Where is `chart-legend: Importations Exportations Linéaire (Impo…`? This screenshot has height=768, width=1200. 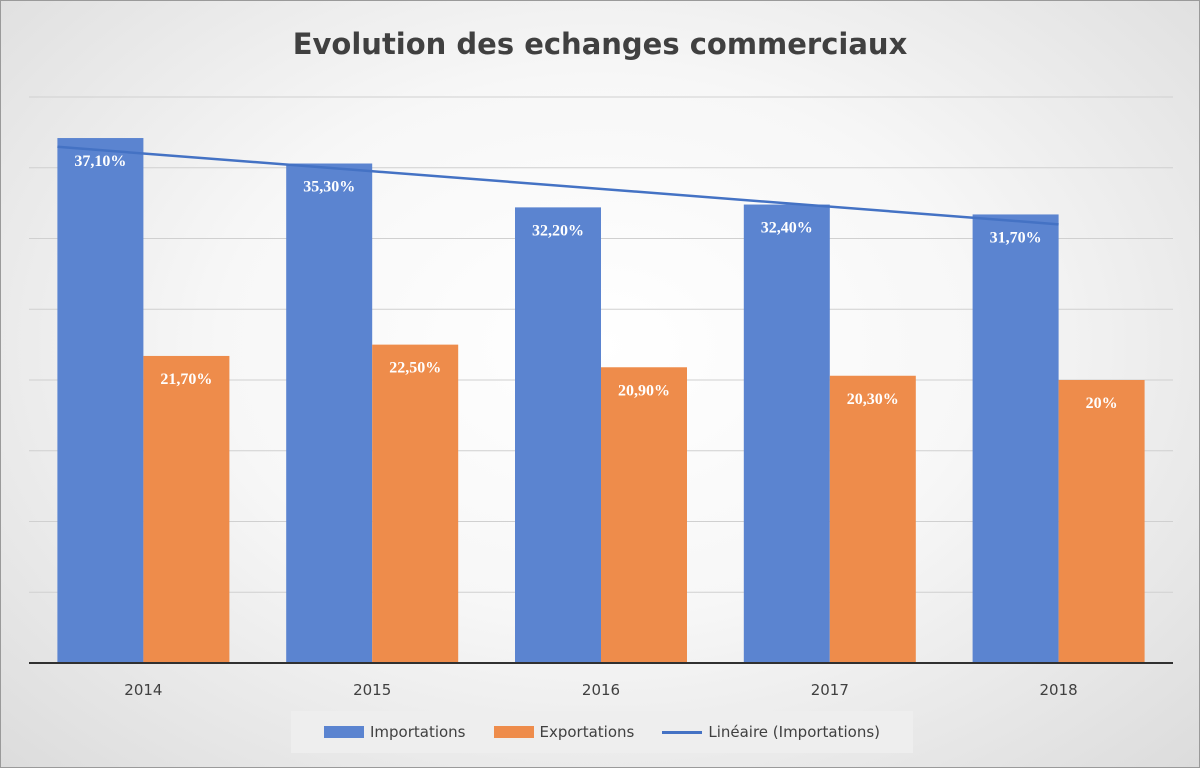
chart-legend: Importations Exportations Linéaire (Impo… is located at coordinates (602, 732).